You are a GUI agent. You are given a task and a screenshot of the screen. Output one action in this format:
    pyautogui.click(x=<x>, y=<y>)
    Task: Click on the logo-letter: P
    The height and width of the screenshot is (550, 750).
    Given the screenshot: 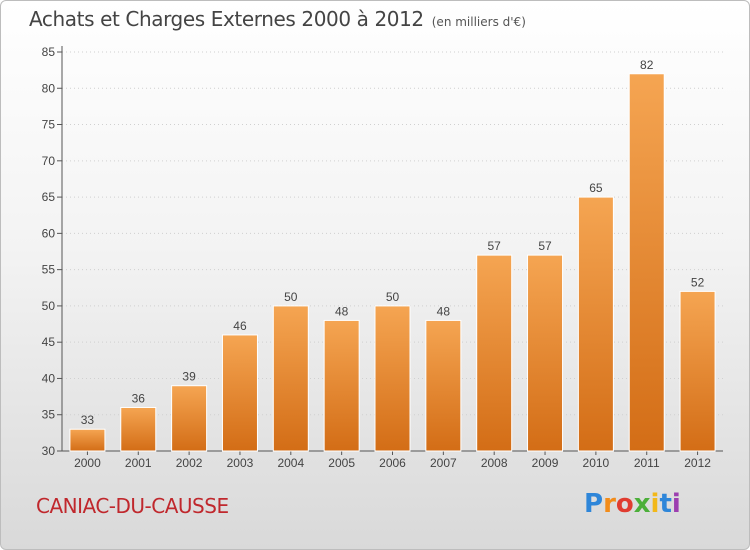 What is the action you would take?
    pyautogui.click(x=594, y=504)
    